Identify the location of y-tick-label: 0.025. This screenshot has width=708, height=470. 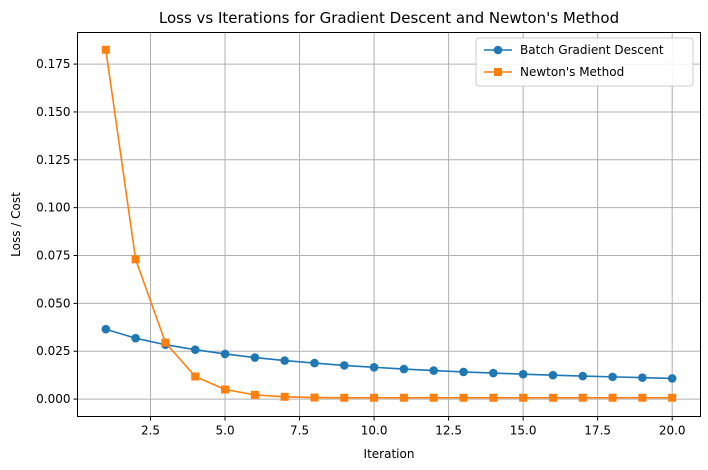
(53, 351).